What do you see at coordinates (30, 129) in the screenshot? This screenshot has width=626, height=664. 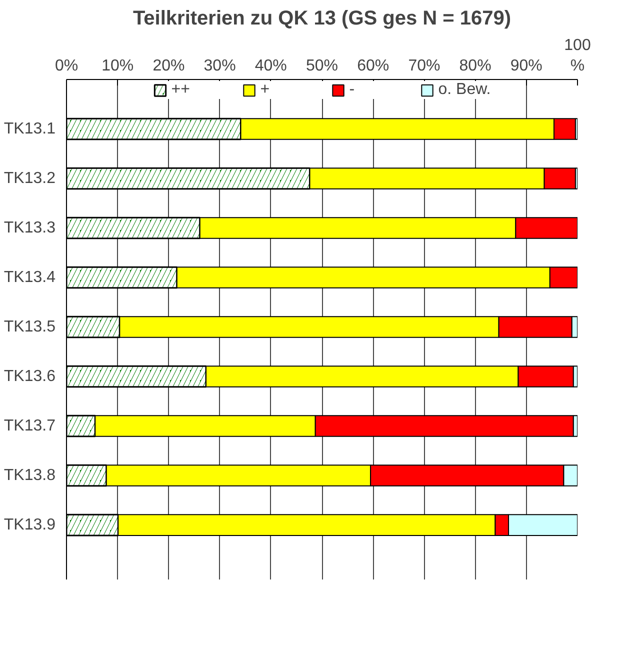 I see `y-tick-label: TK13.1` at bounding box center [30, 129].